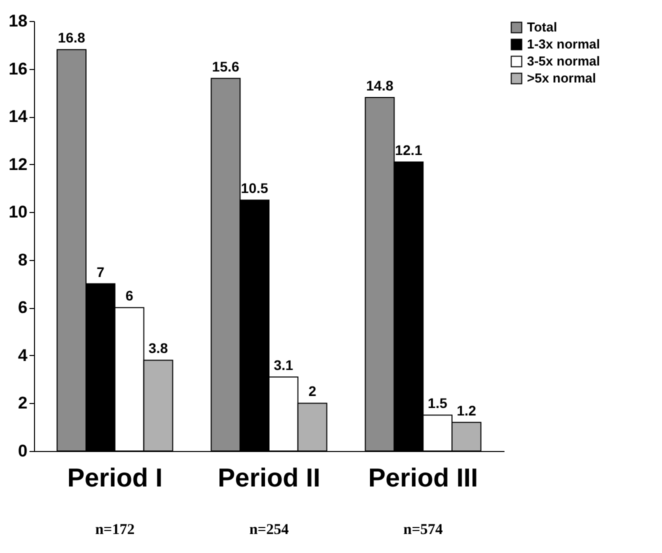 The width and height of the screenshot is (662, 553). I want to click on y-tick-label: 6, so click(23, 308).